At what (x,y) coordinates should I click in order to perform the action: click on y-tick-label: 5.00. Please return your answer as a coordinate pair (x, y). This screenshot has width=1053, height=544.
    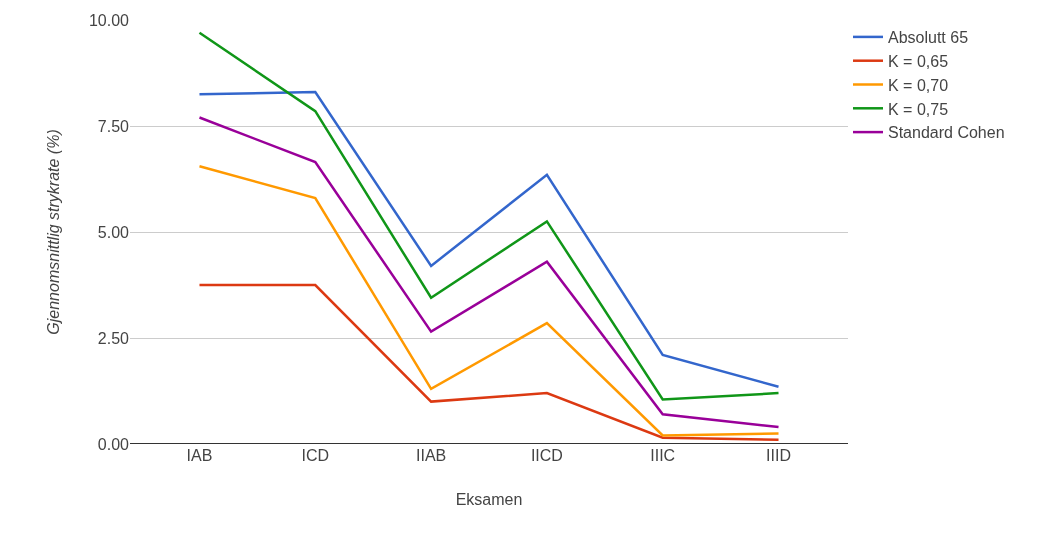
    Looking at the image, I should click on (113, 232).